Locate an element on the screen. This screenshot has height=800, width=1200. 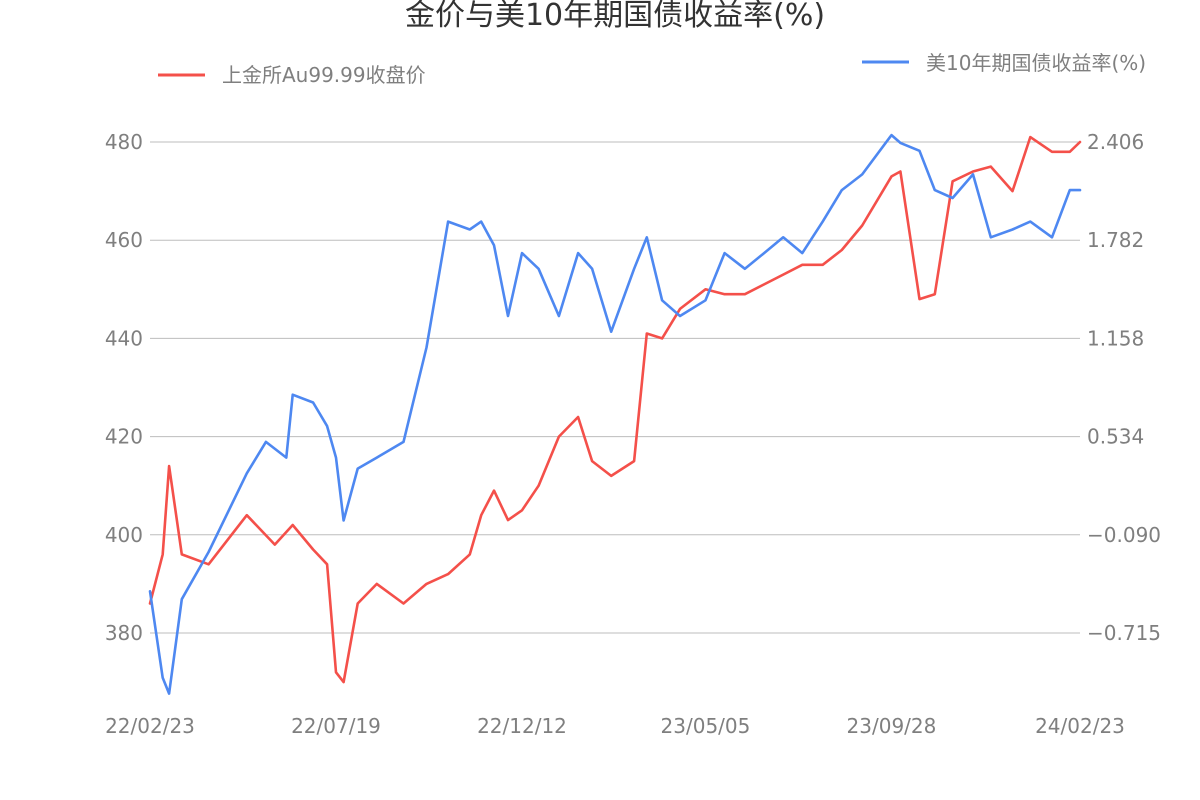
y-left-tick-label: 400 is located at coordinates (124, 535).